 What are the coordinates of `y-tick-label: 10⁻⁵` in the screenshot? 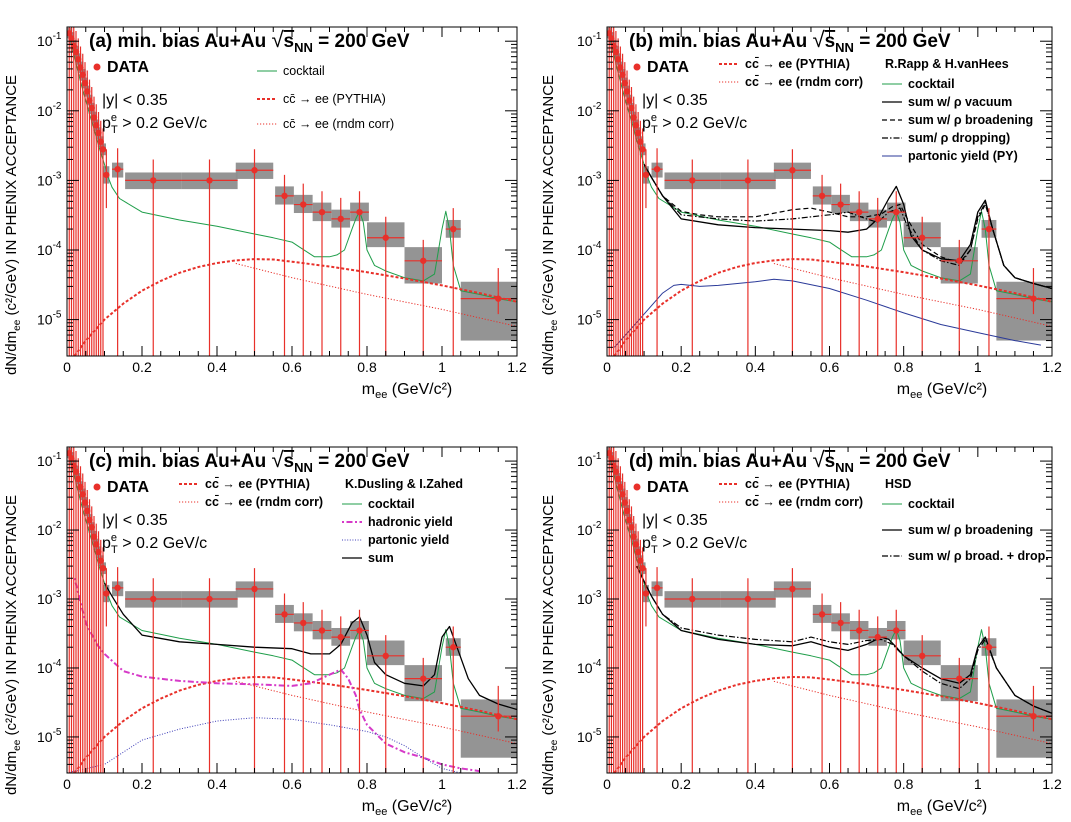 It's located at (589, 319).